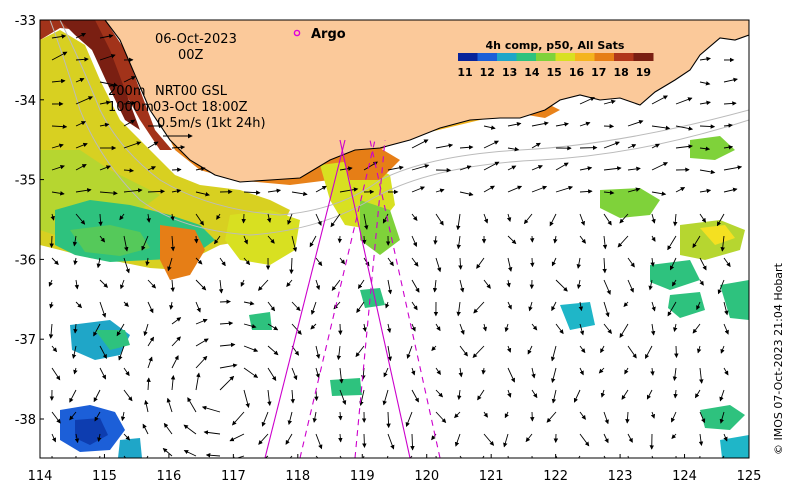 The width and height of the screenshot is (791, 492). I want to click on lon-label: 120, so click(426, 476).